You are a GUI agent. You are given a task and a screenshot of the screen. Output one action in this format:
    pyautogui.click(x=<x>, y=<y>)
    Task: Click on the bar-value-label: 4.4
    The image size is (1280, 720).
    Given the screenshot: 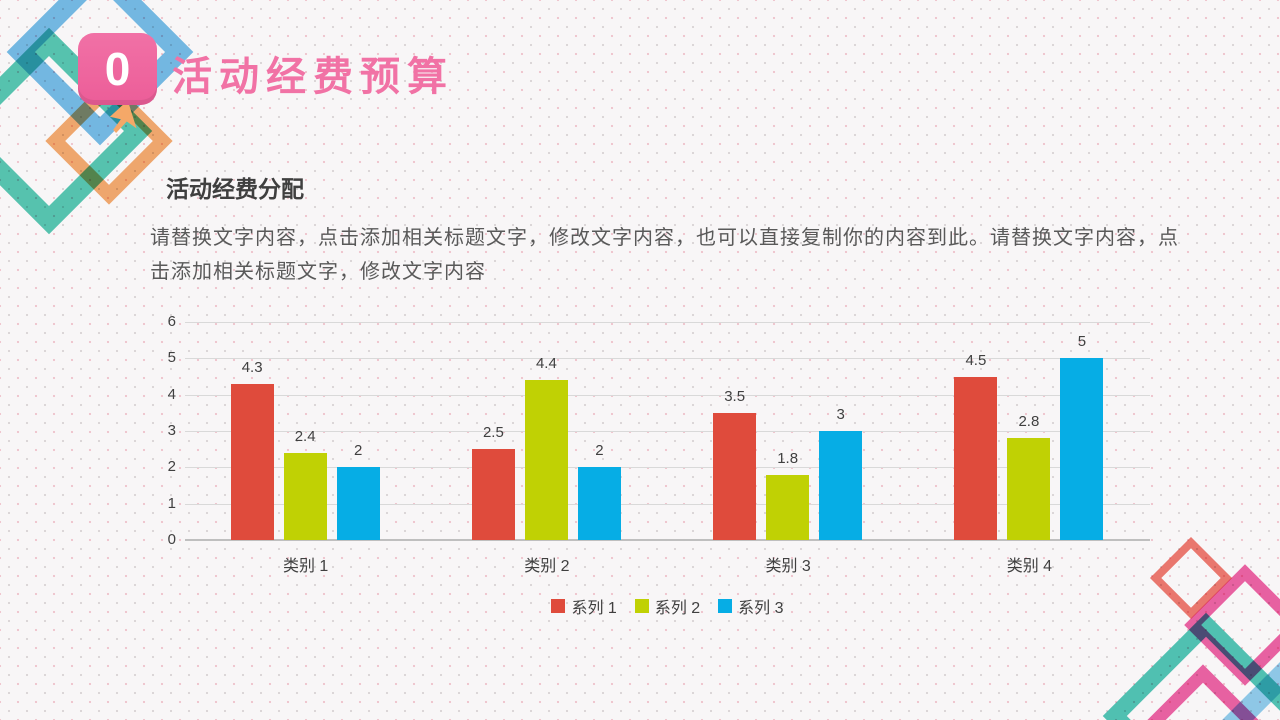 What is the action you would take?
    pyautogui.click(x=546, y=364)
    